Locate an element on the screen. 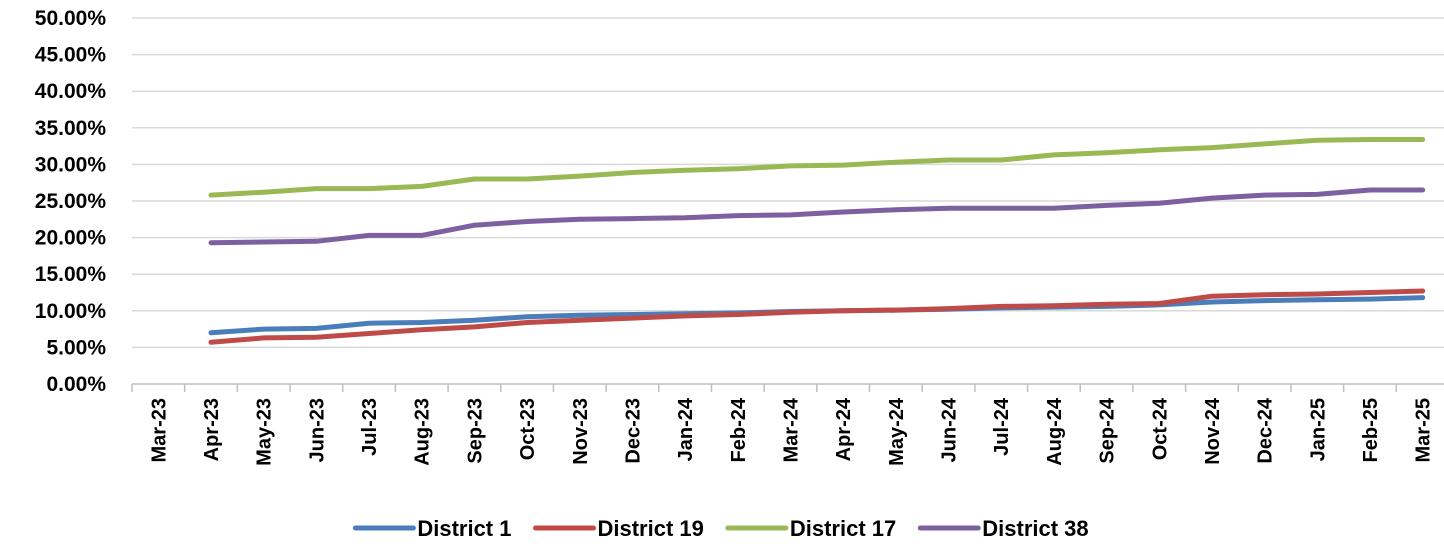 This screenshot has height=549, width=1444. x-tick-label: Oct-23 is located at coordinates (528, 429).